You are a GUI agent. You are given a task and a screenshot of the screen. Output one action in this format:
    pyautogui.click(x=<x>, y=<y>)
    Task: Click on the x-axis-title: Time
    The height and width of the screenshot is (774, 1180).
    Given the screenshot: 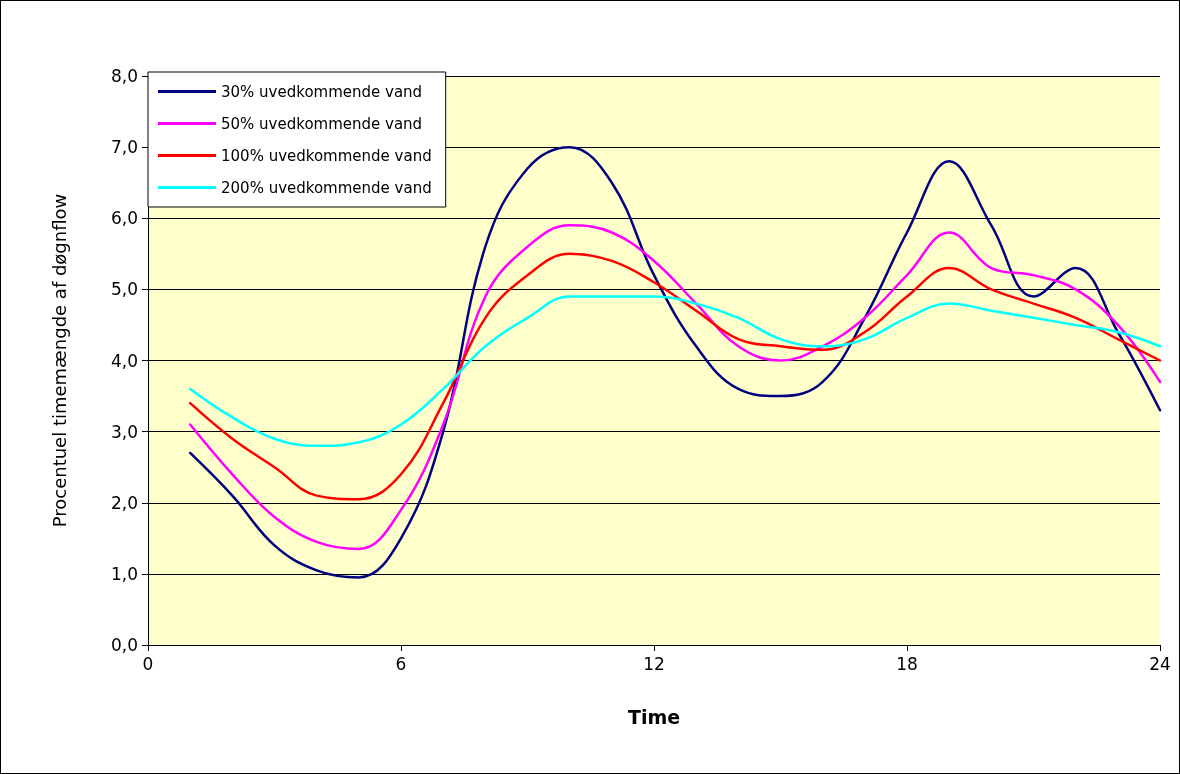 What is the action you would take?
    pyautogui.click(x=654, y=716)
    